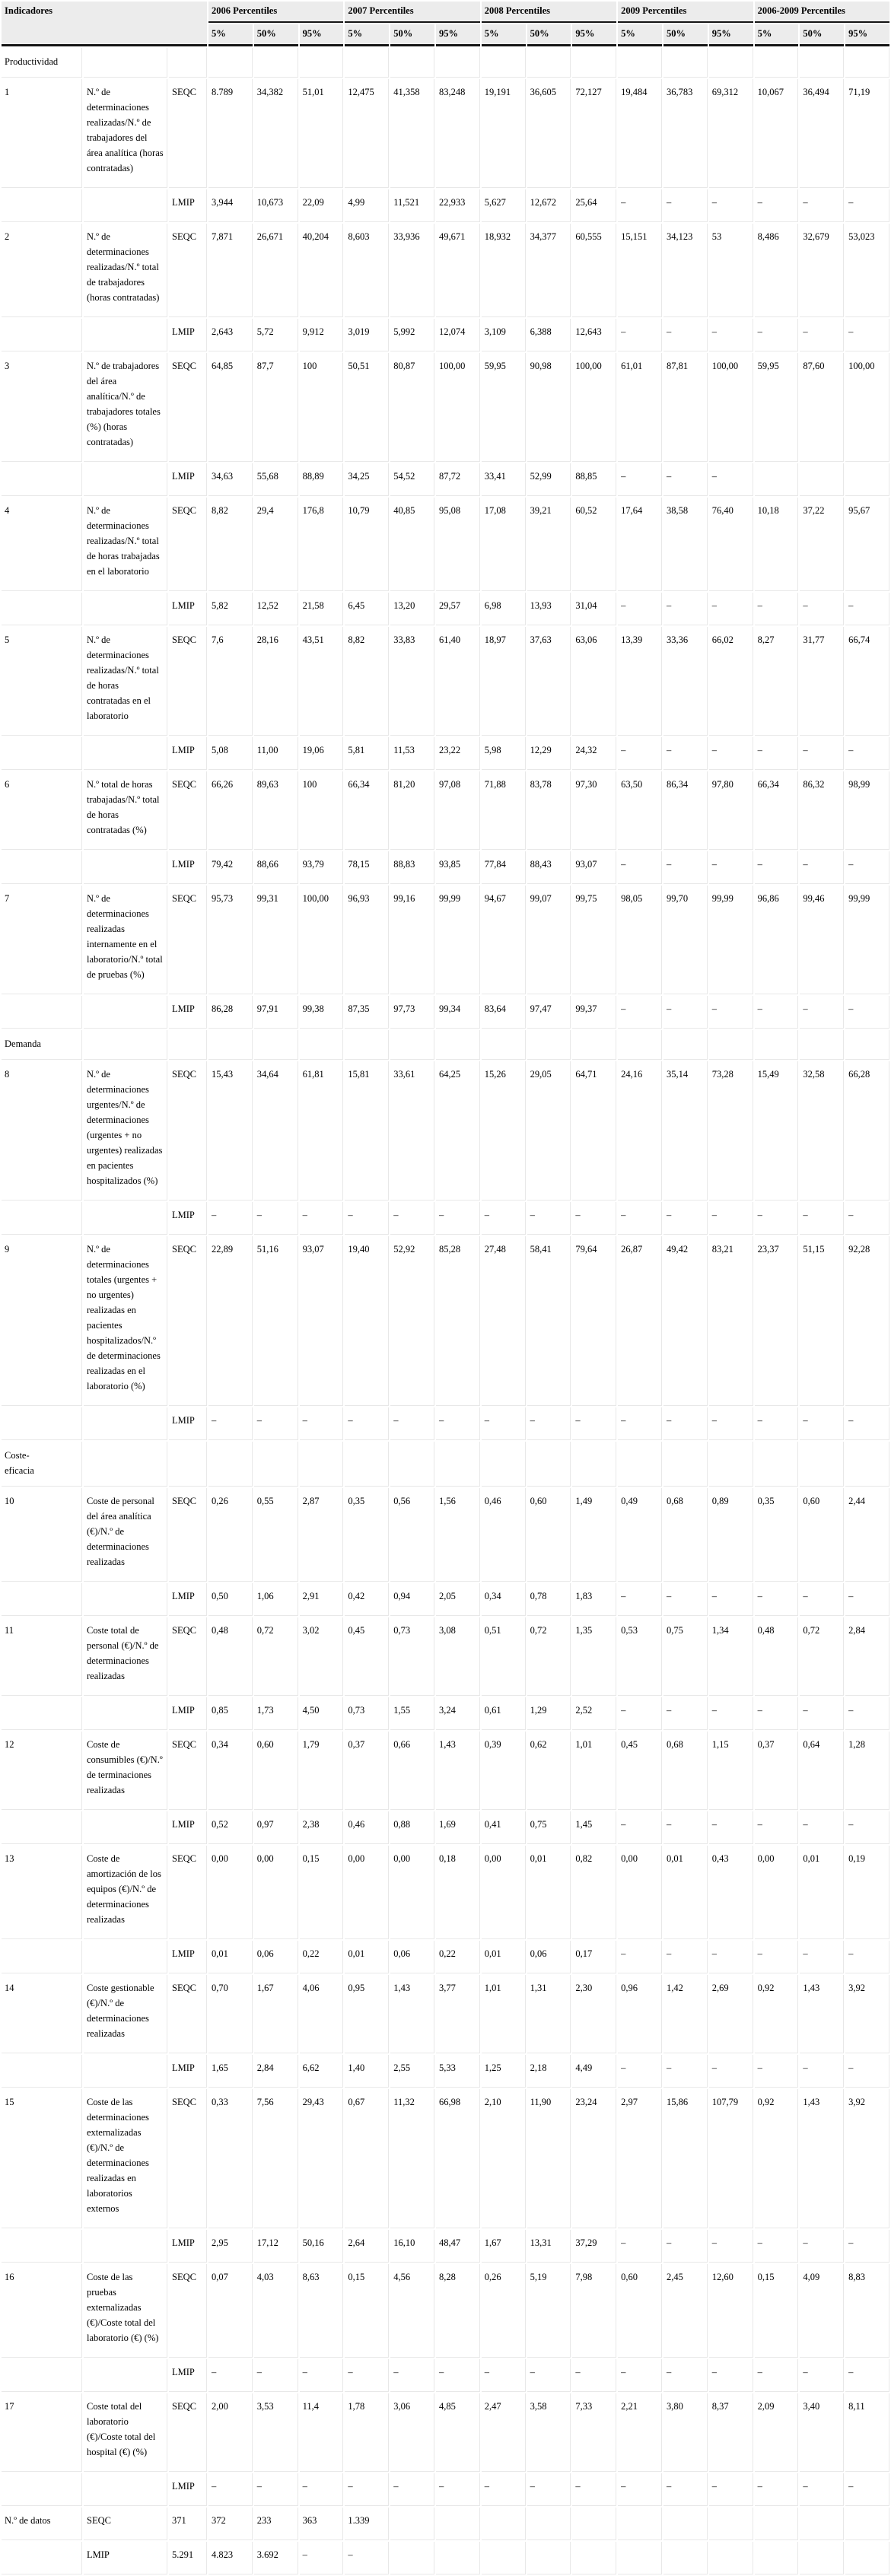  I want to click on value-cell-seqc: 0,67, so click(367, 2158).